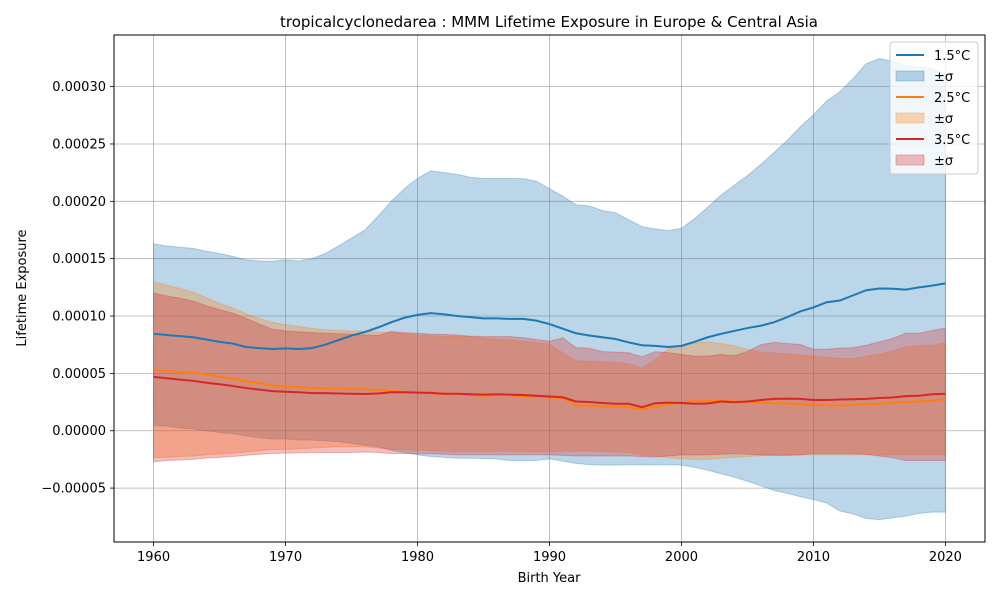 This screenshot has width=1000, height=600. Describe the element at coordinates (79, 87) in the screenshot. I see `y-tick-label: 0.00030` at that location.